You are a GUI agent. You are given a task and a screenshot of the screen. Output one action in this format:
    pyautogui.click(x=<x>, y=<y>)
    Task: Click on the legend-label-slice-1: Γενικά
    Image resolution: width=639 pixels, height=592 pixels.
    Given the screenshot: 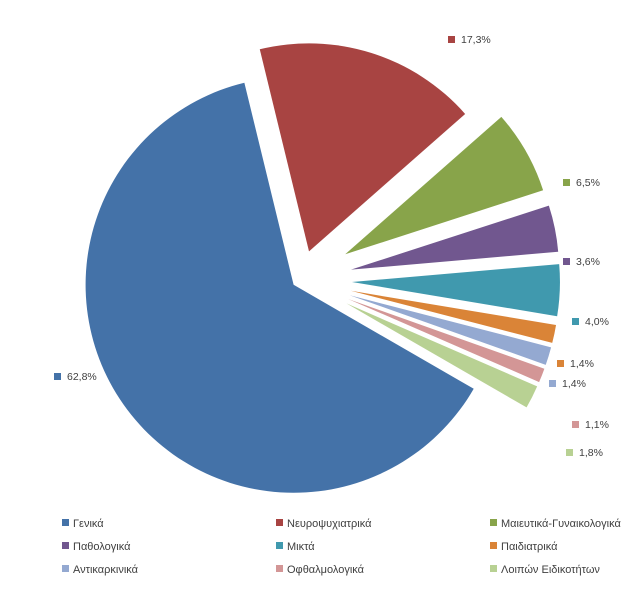 What is the action you would take?
    pyautogui.click(x=88, y=524)
    